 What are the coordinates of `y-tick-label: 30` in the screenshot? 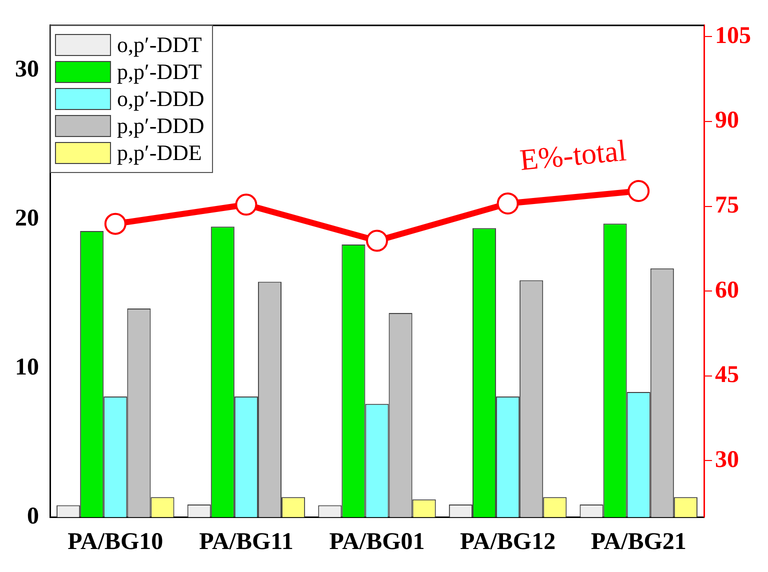 It's located at (27, 69).